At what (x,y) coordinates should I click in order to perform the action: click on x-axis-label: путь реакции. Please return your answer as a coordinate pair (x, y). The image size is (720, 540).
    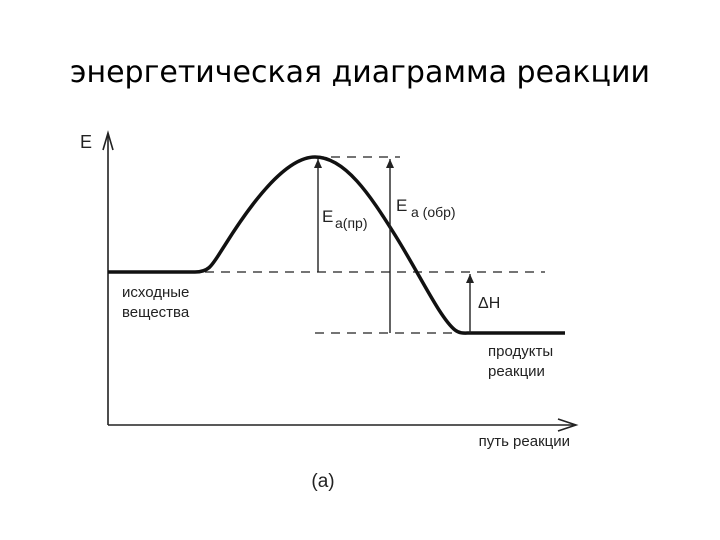
    Looking at the image, I should click on (524, 441).